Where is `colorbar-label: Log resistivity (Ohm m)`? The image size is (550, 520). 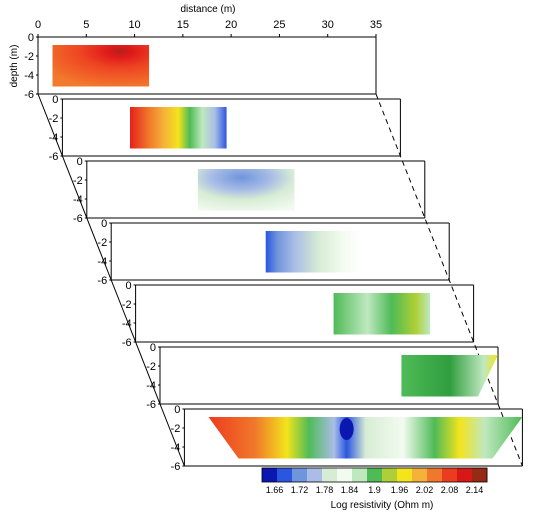
colorbar-label: Log resistivity (Ohm m) is located at coordinates (382, 505).